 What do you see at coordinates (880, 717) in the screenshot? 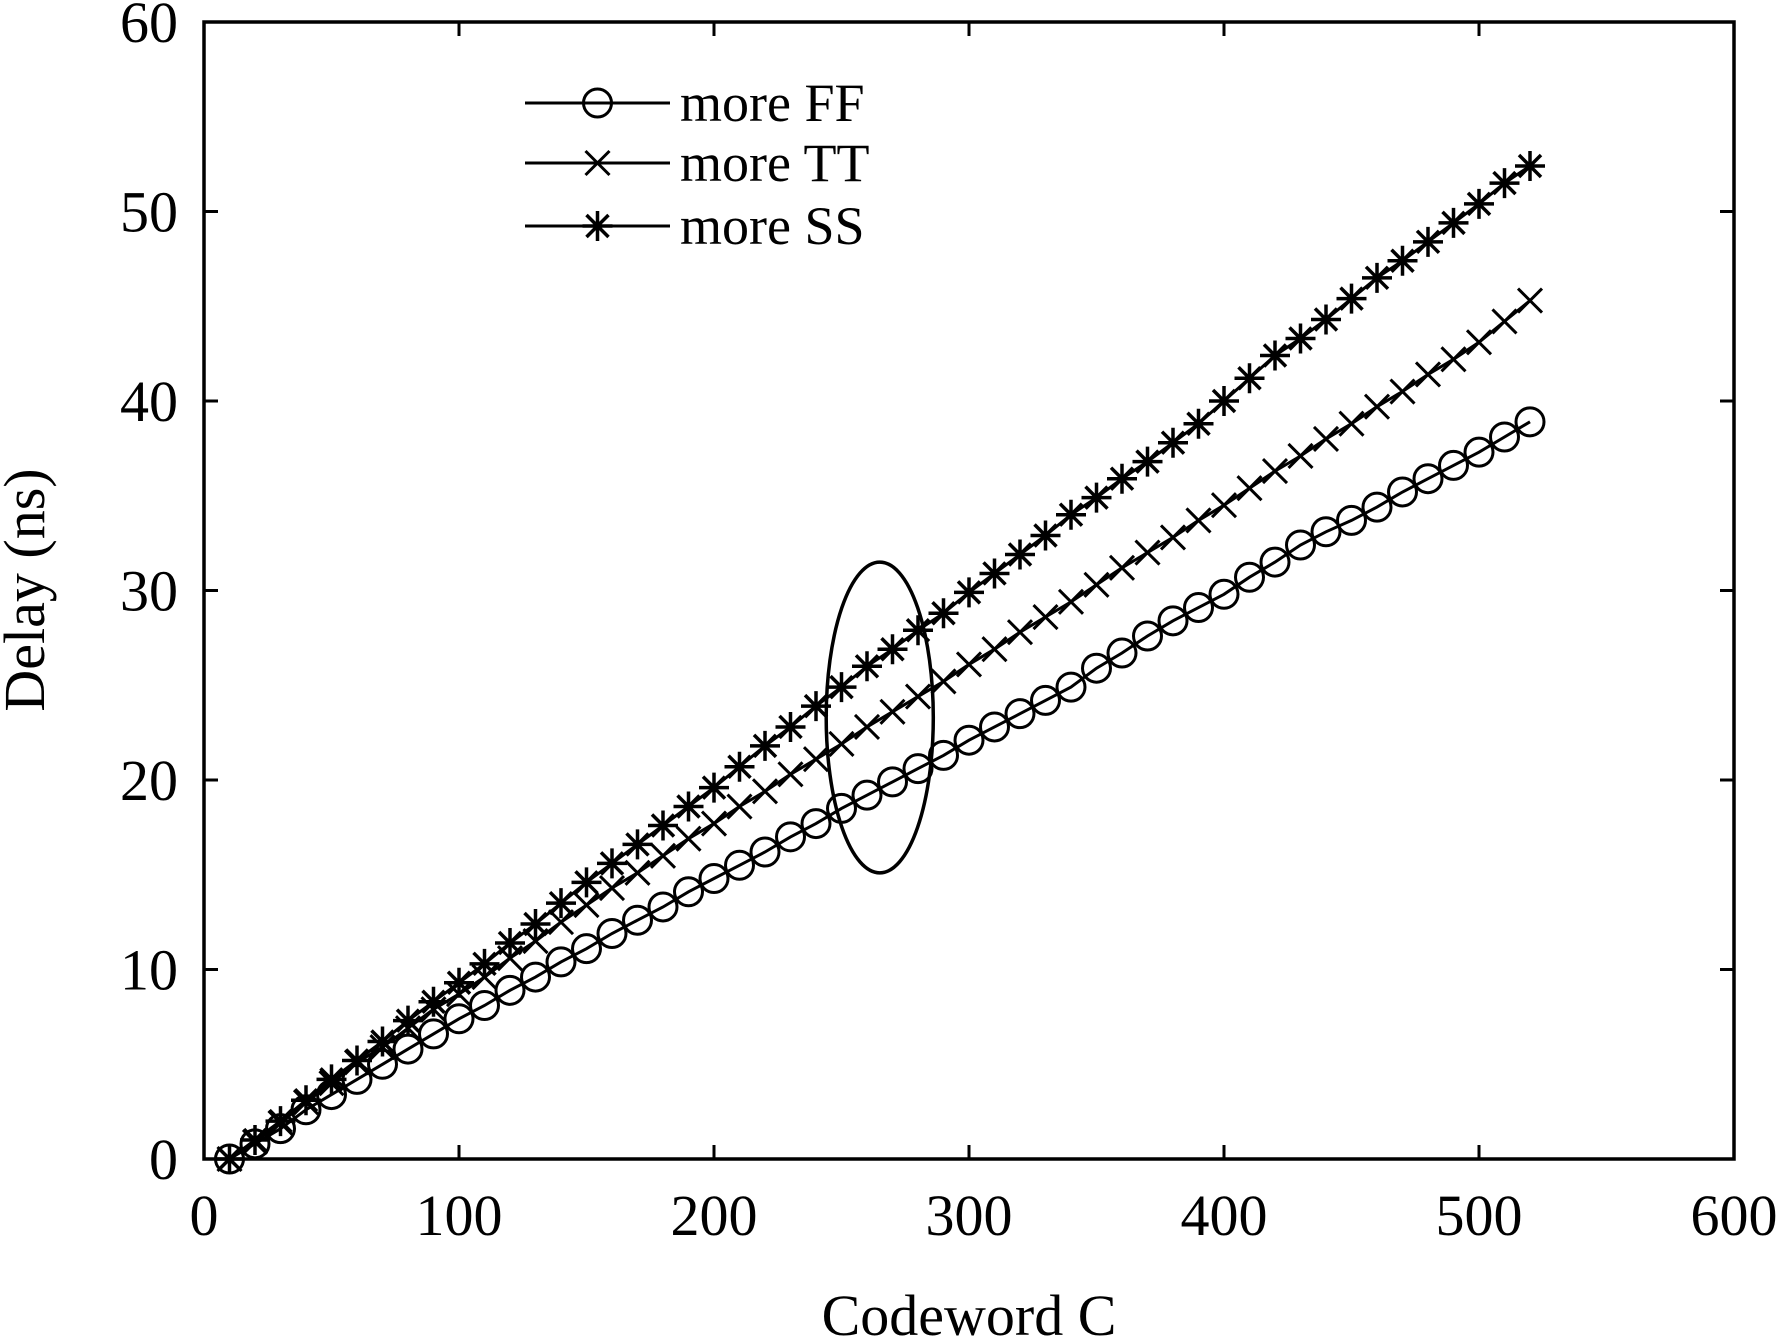
I see `highlight-ellipse` at bounding box center [880, 717].